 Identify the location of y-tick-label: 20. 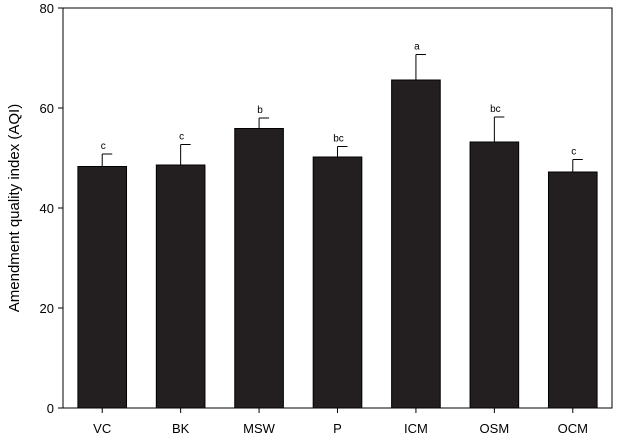
(47, 308).